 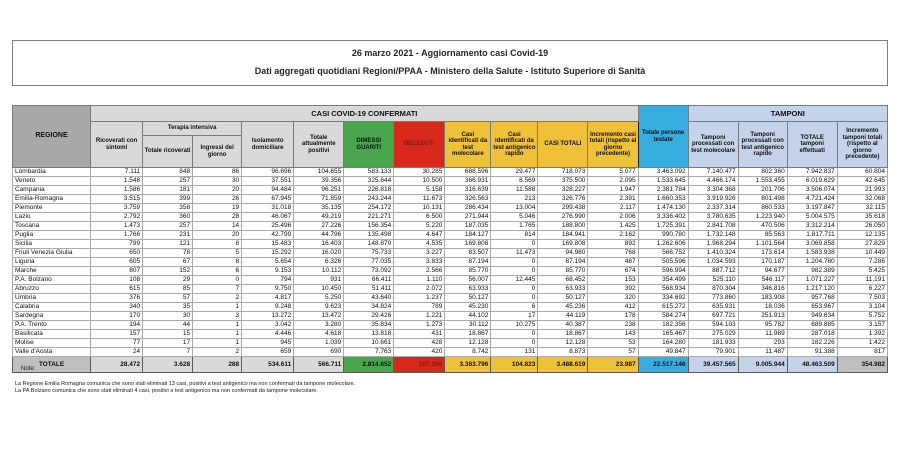 I want to click on value-cell: 1.223.940, so click(x=762, y=217).